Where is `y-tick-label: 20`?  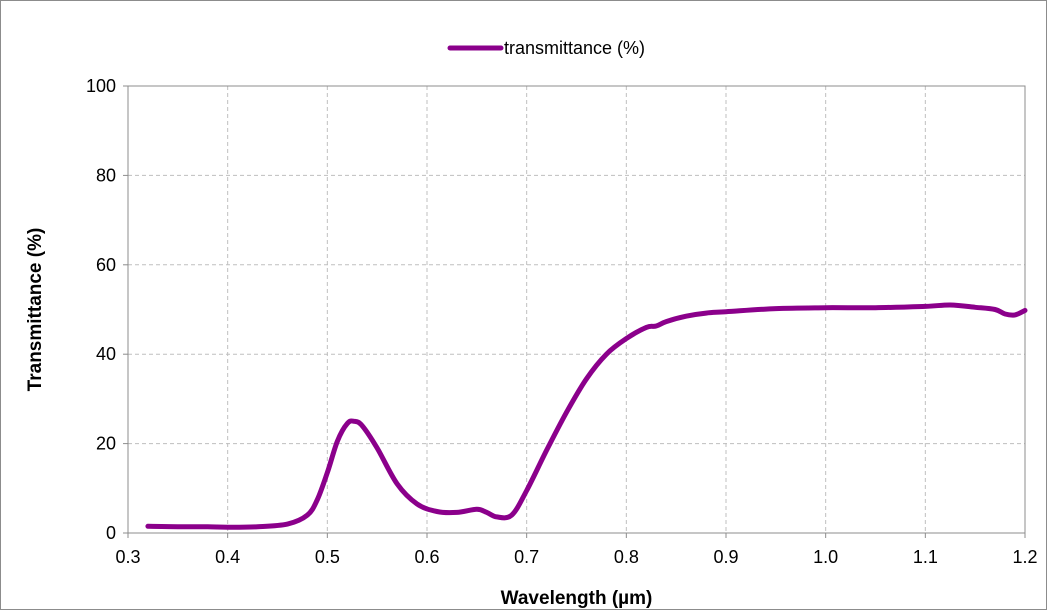
y-tick-label: 20 is located at coordinates (106, 444).